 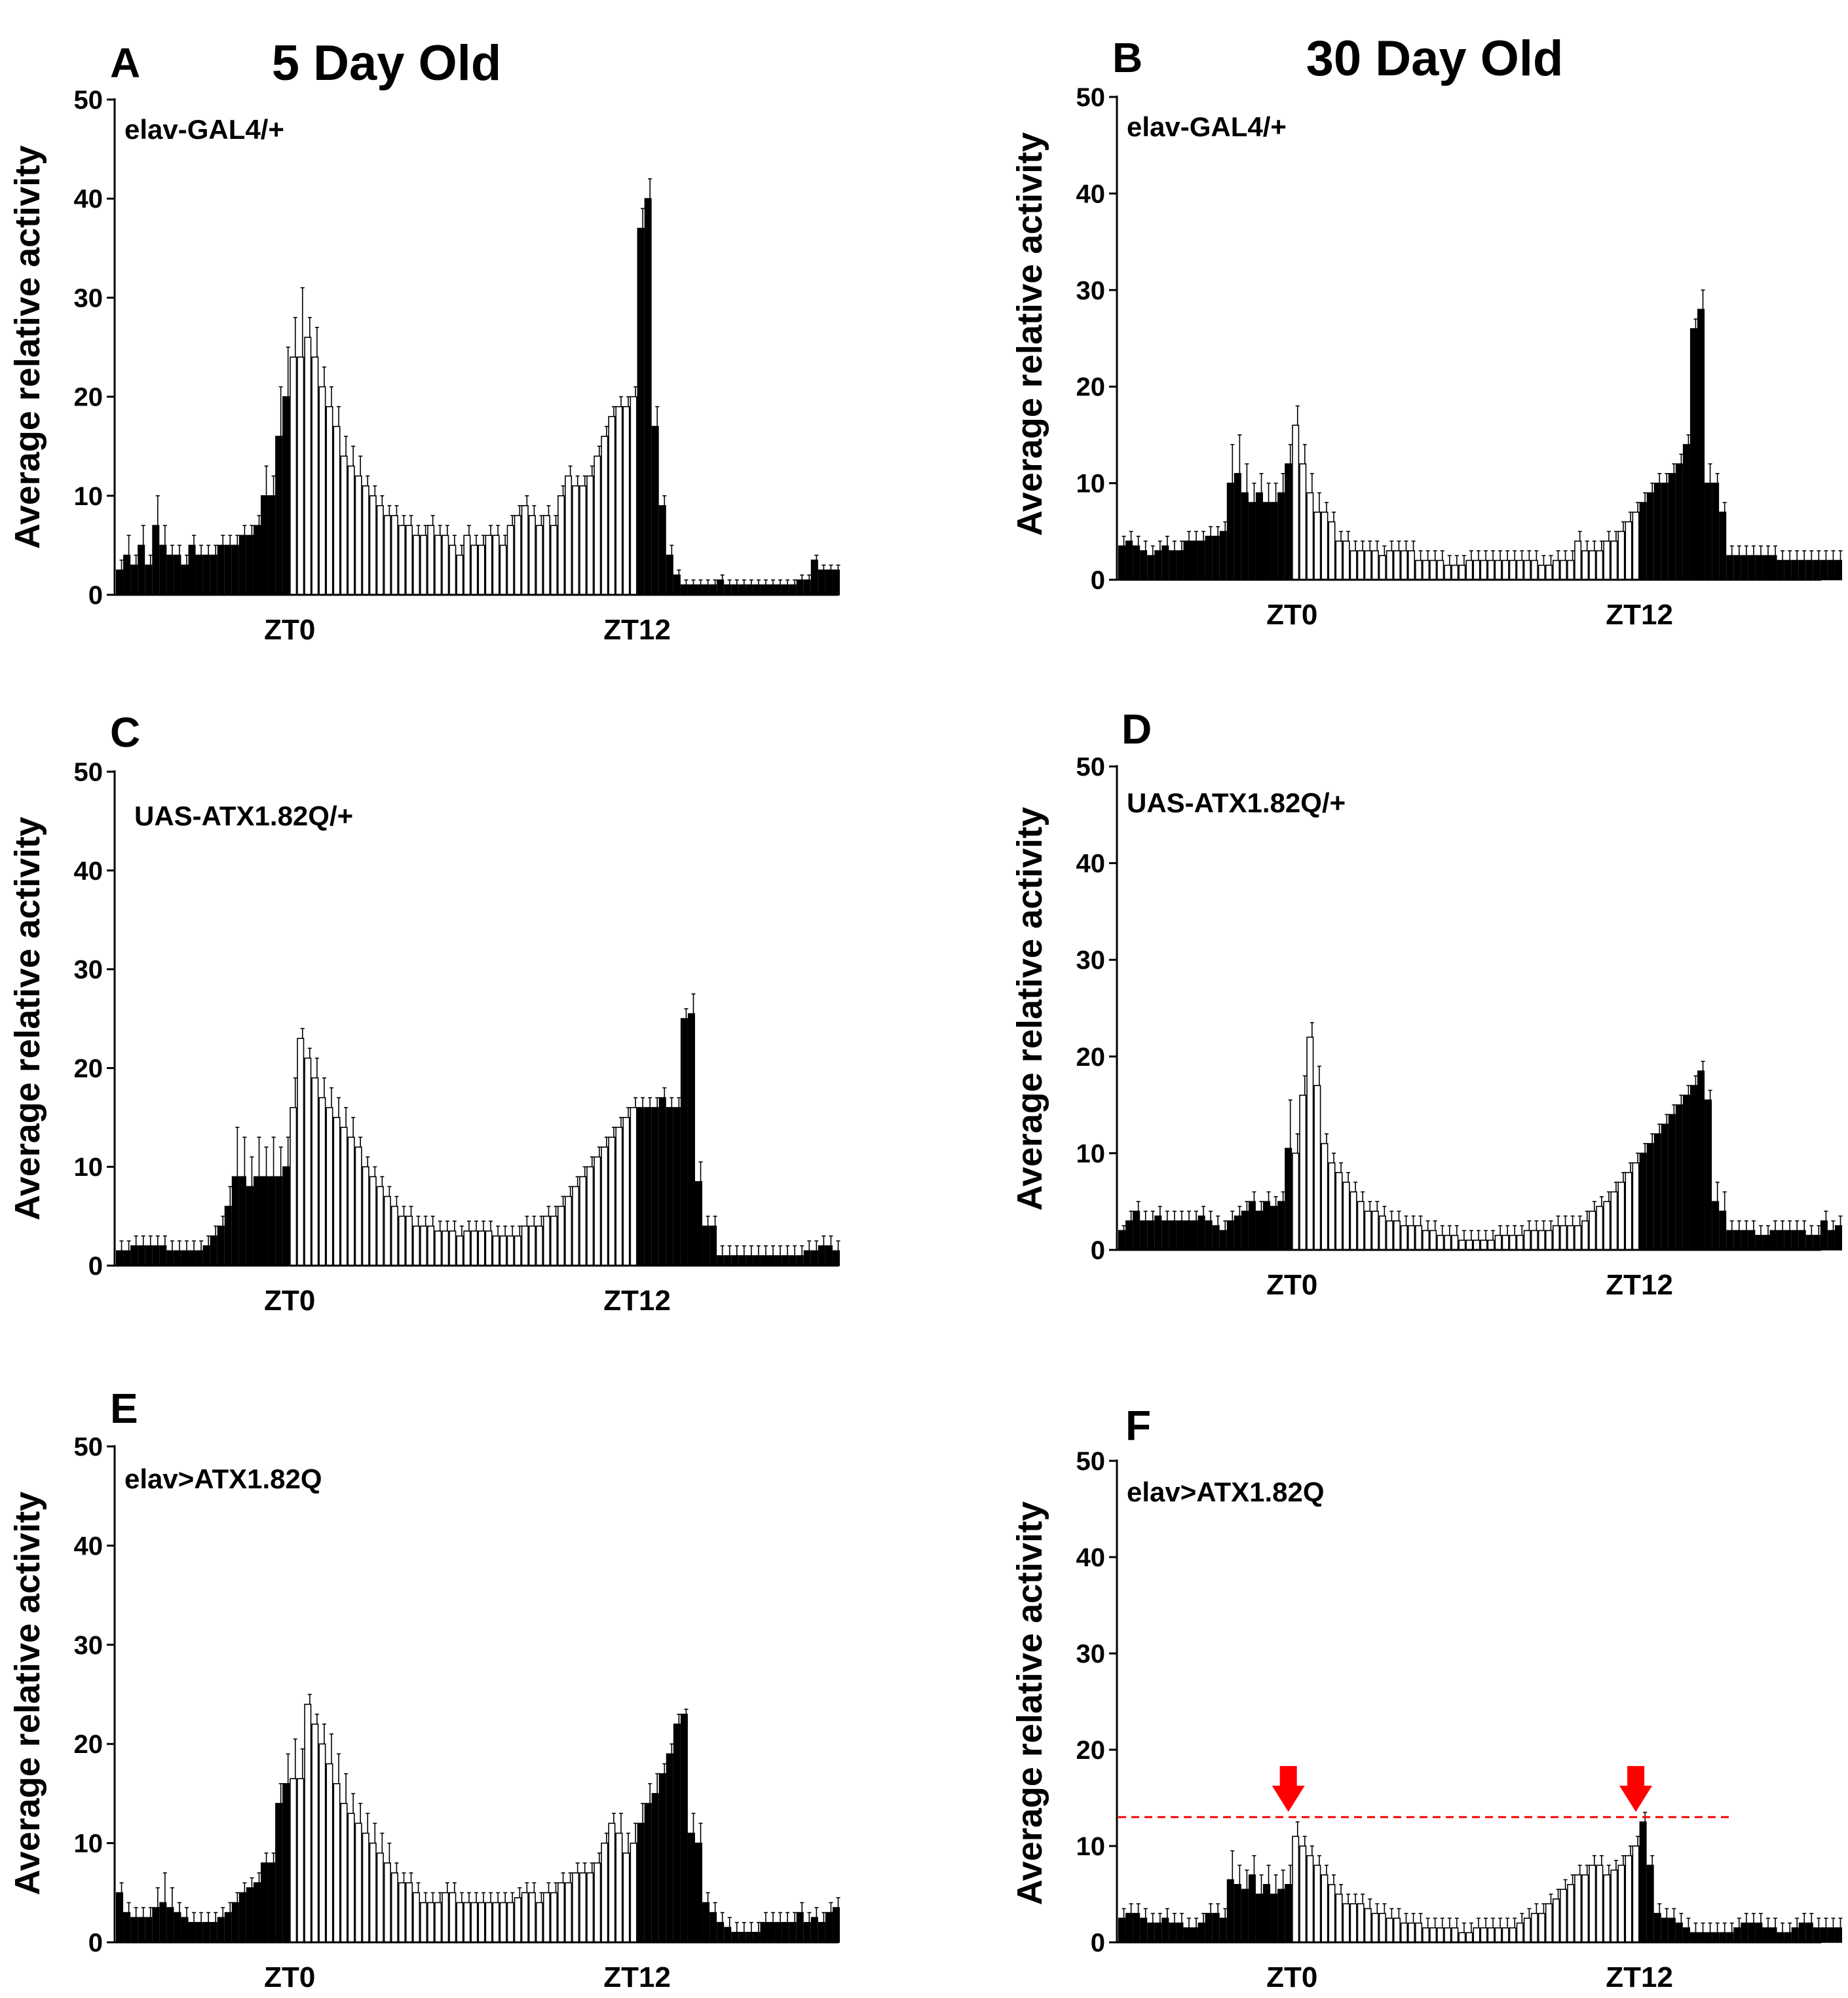 What do you see at coordinates (89, 871) in the screenshot?
I see `y-tick-label: 40` at bounding box center [89, 871].